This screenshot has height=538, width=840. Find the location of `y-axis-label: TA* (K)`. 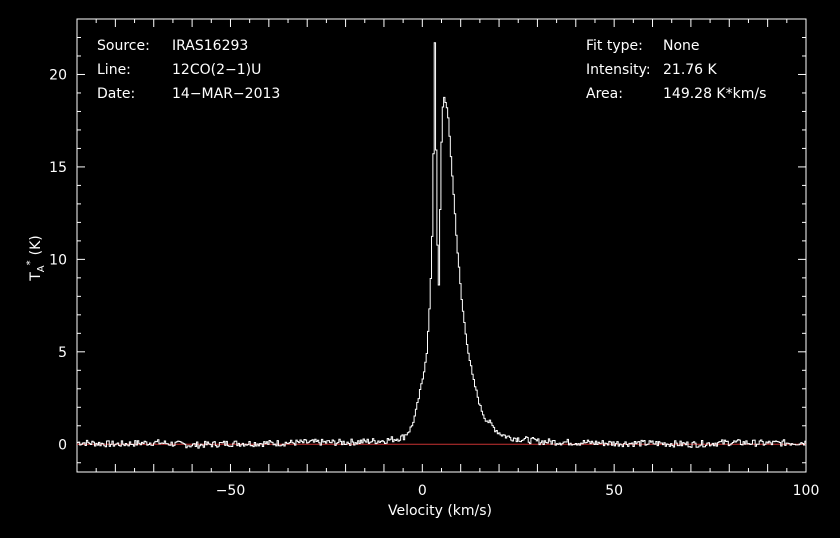

y-axis-label: TA* (K) is located at coordinates (36, 258).